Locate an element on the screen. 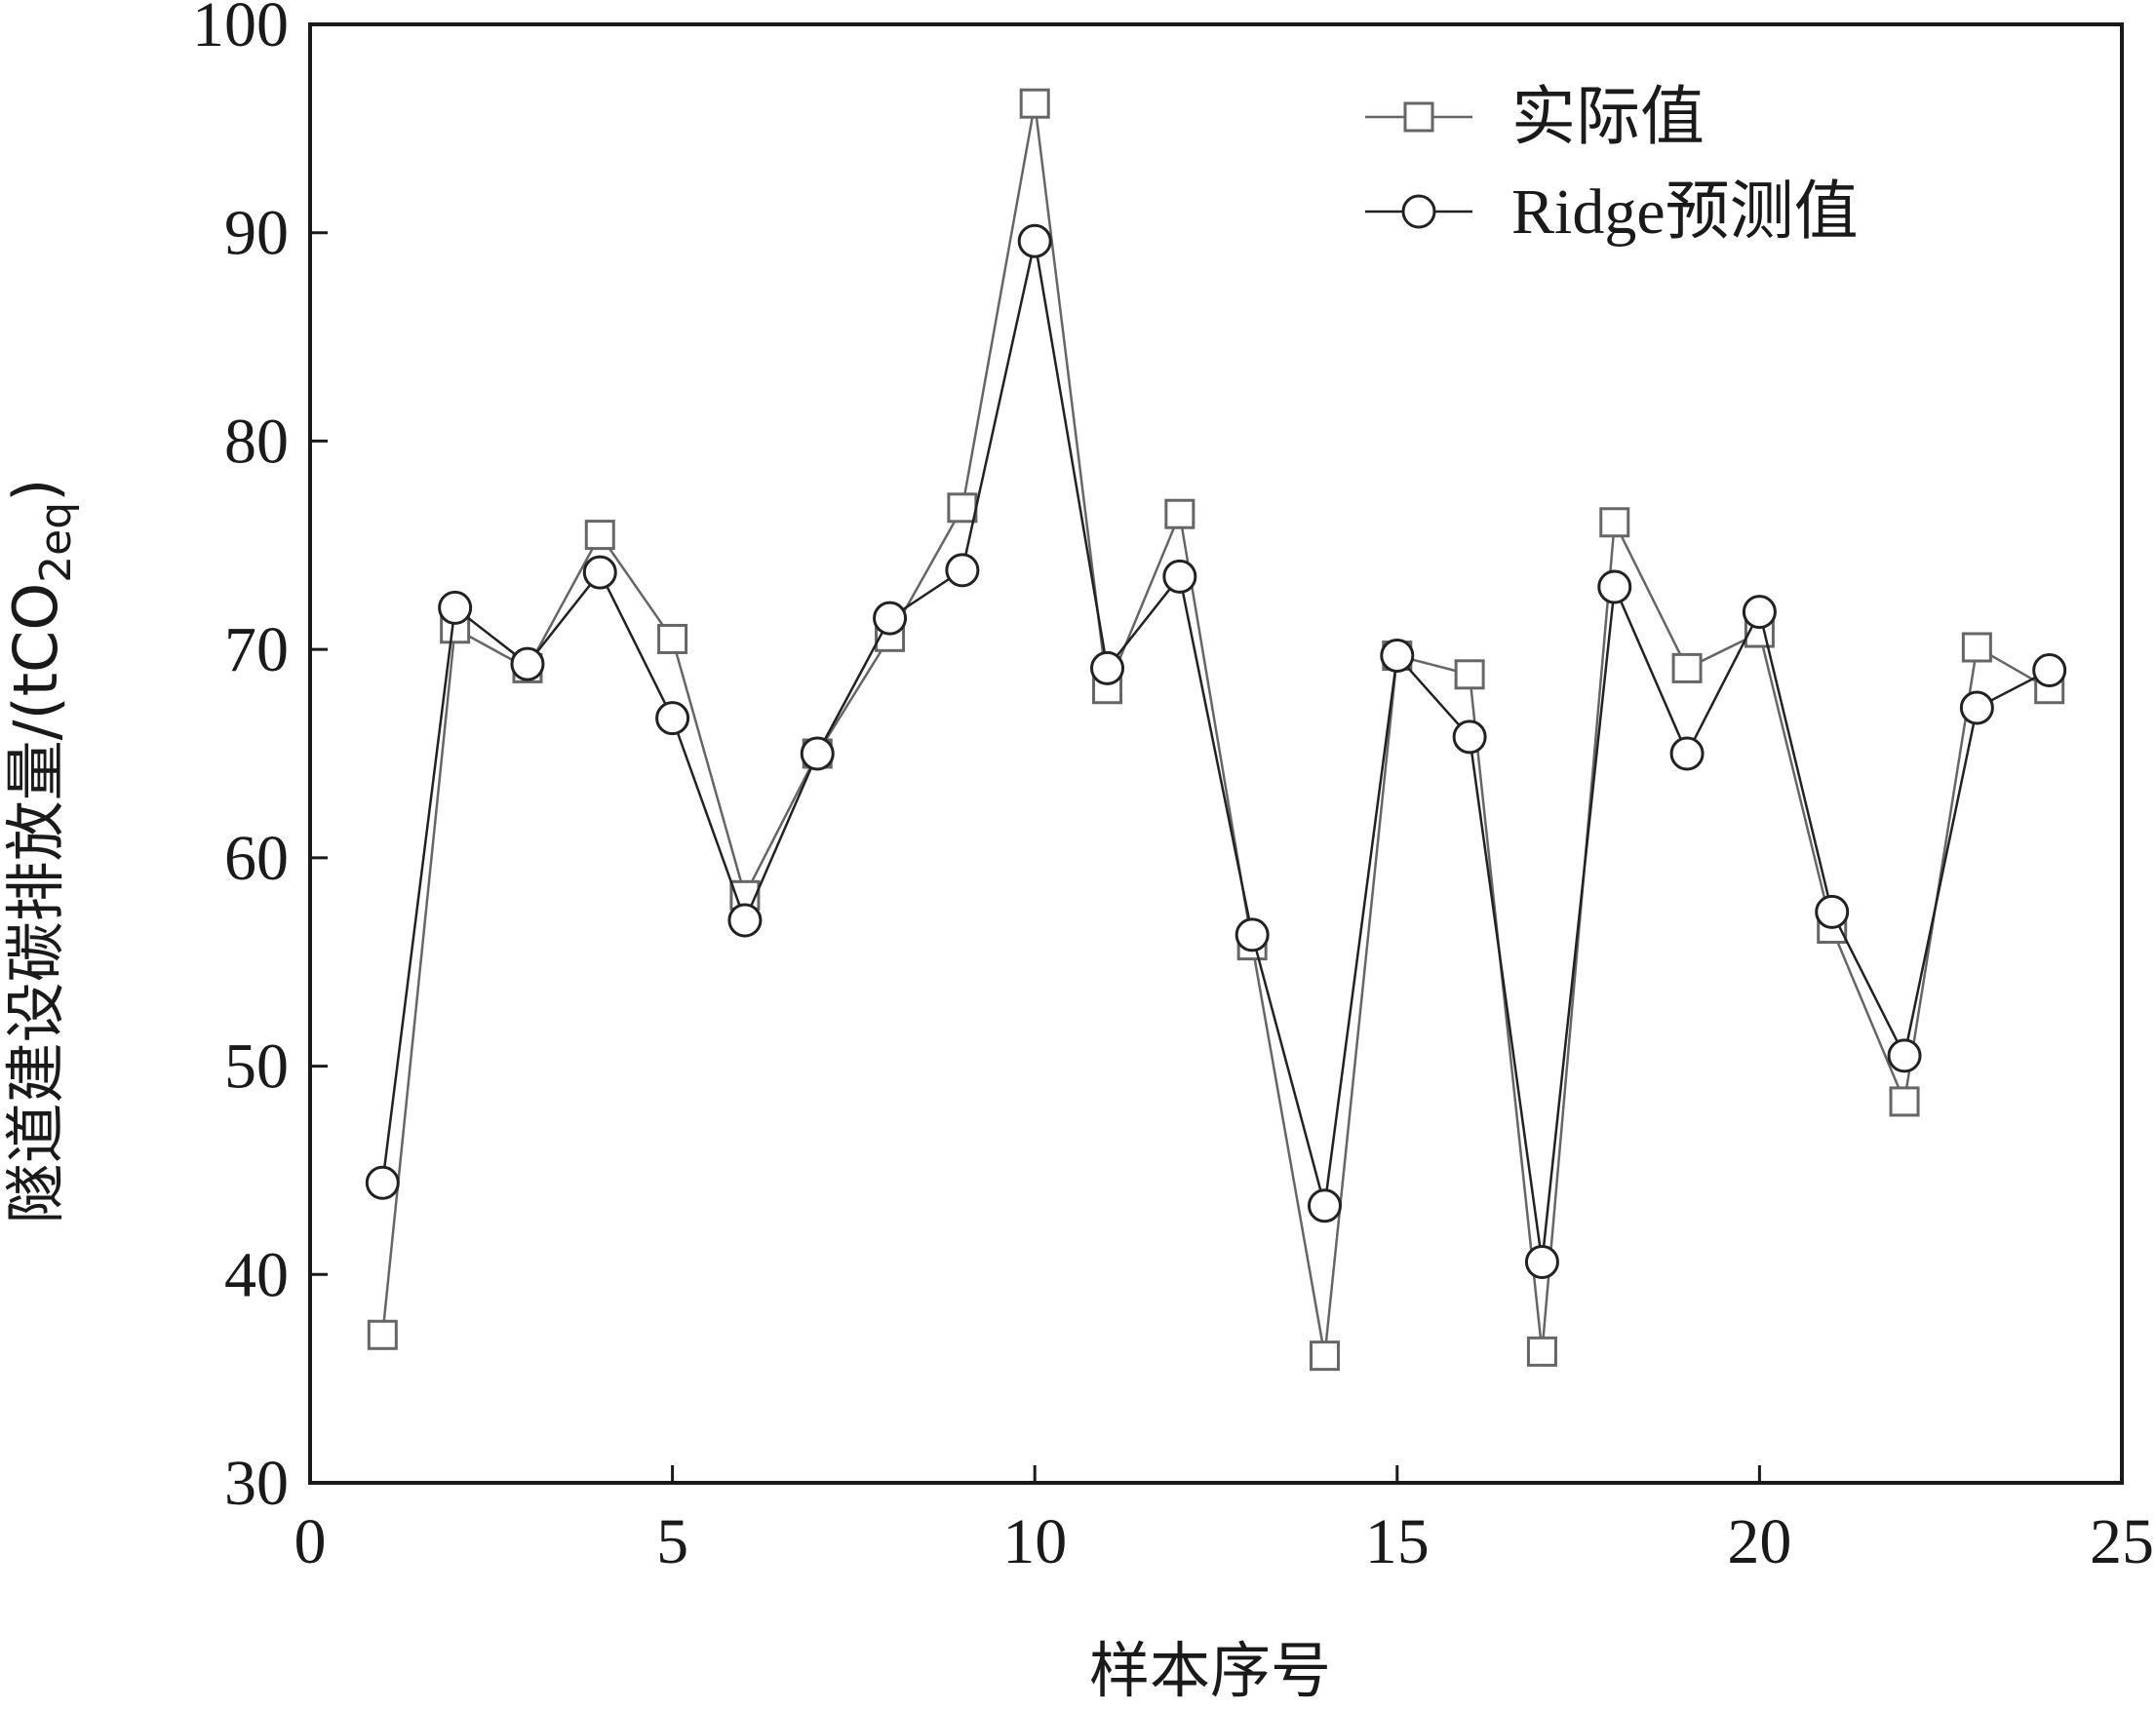 The image size is (2156, 1709). y-tick-label: 80 is located at coordinates (256, 441).